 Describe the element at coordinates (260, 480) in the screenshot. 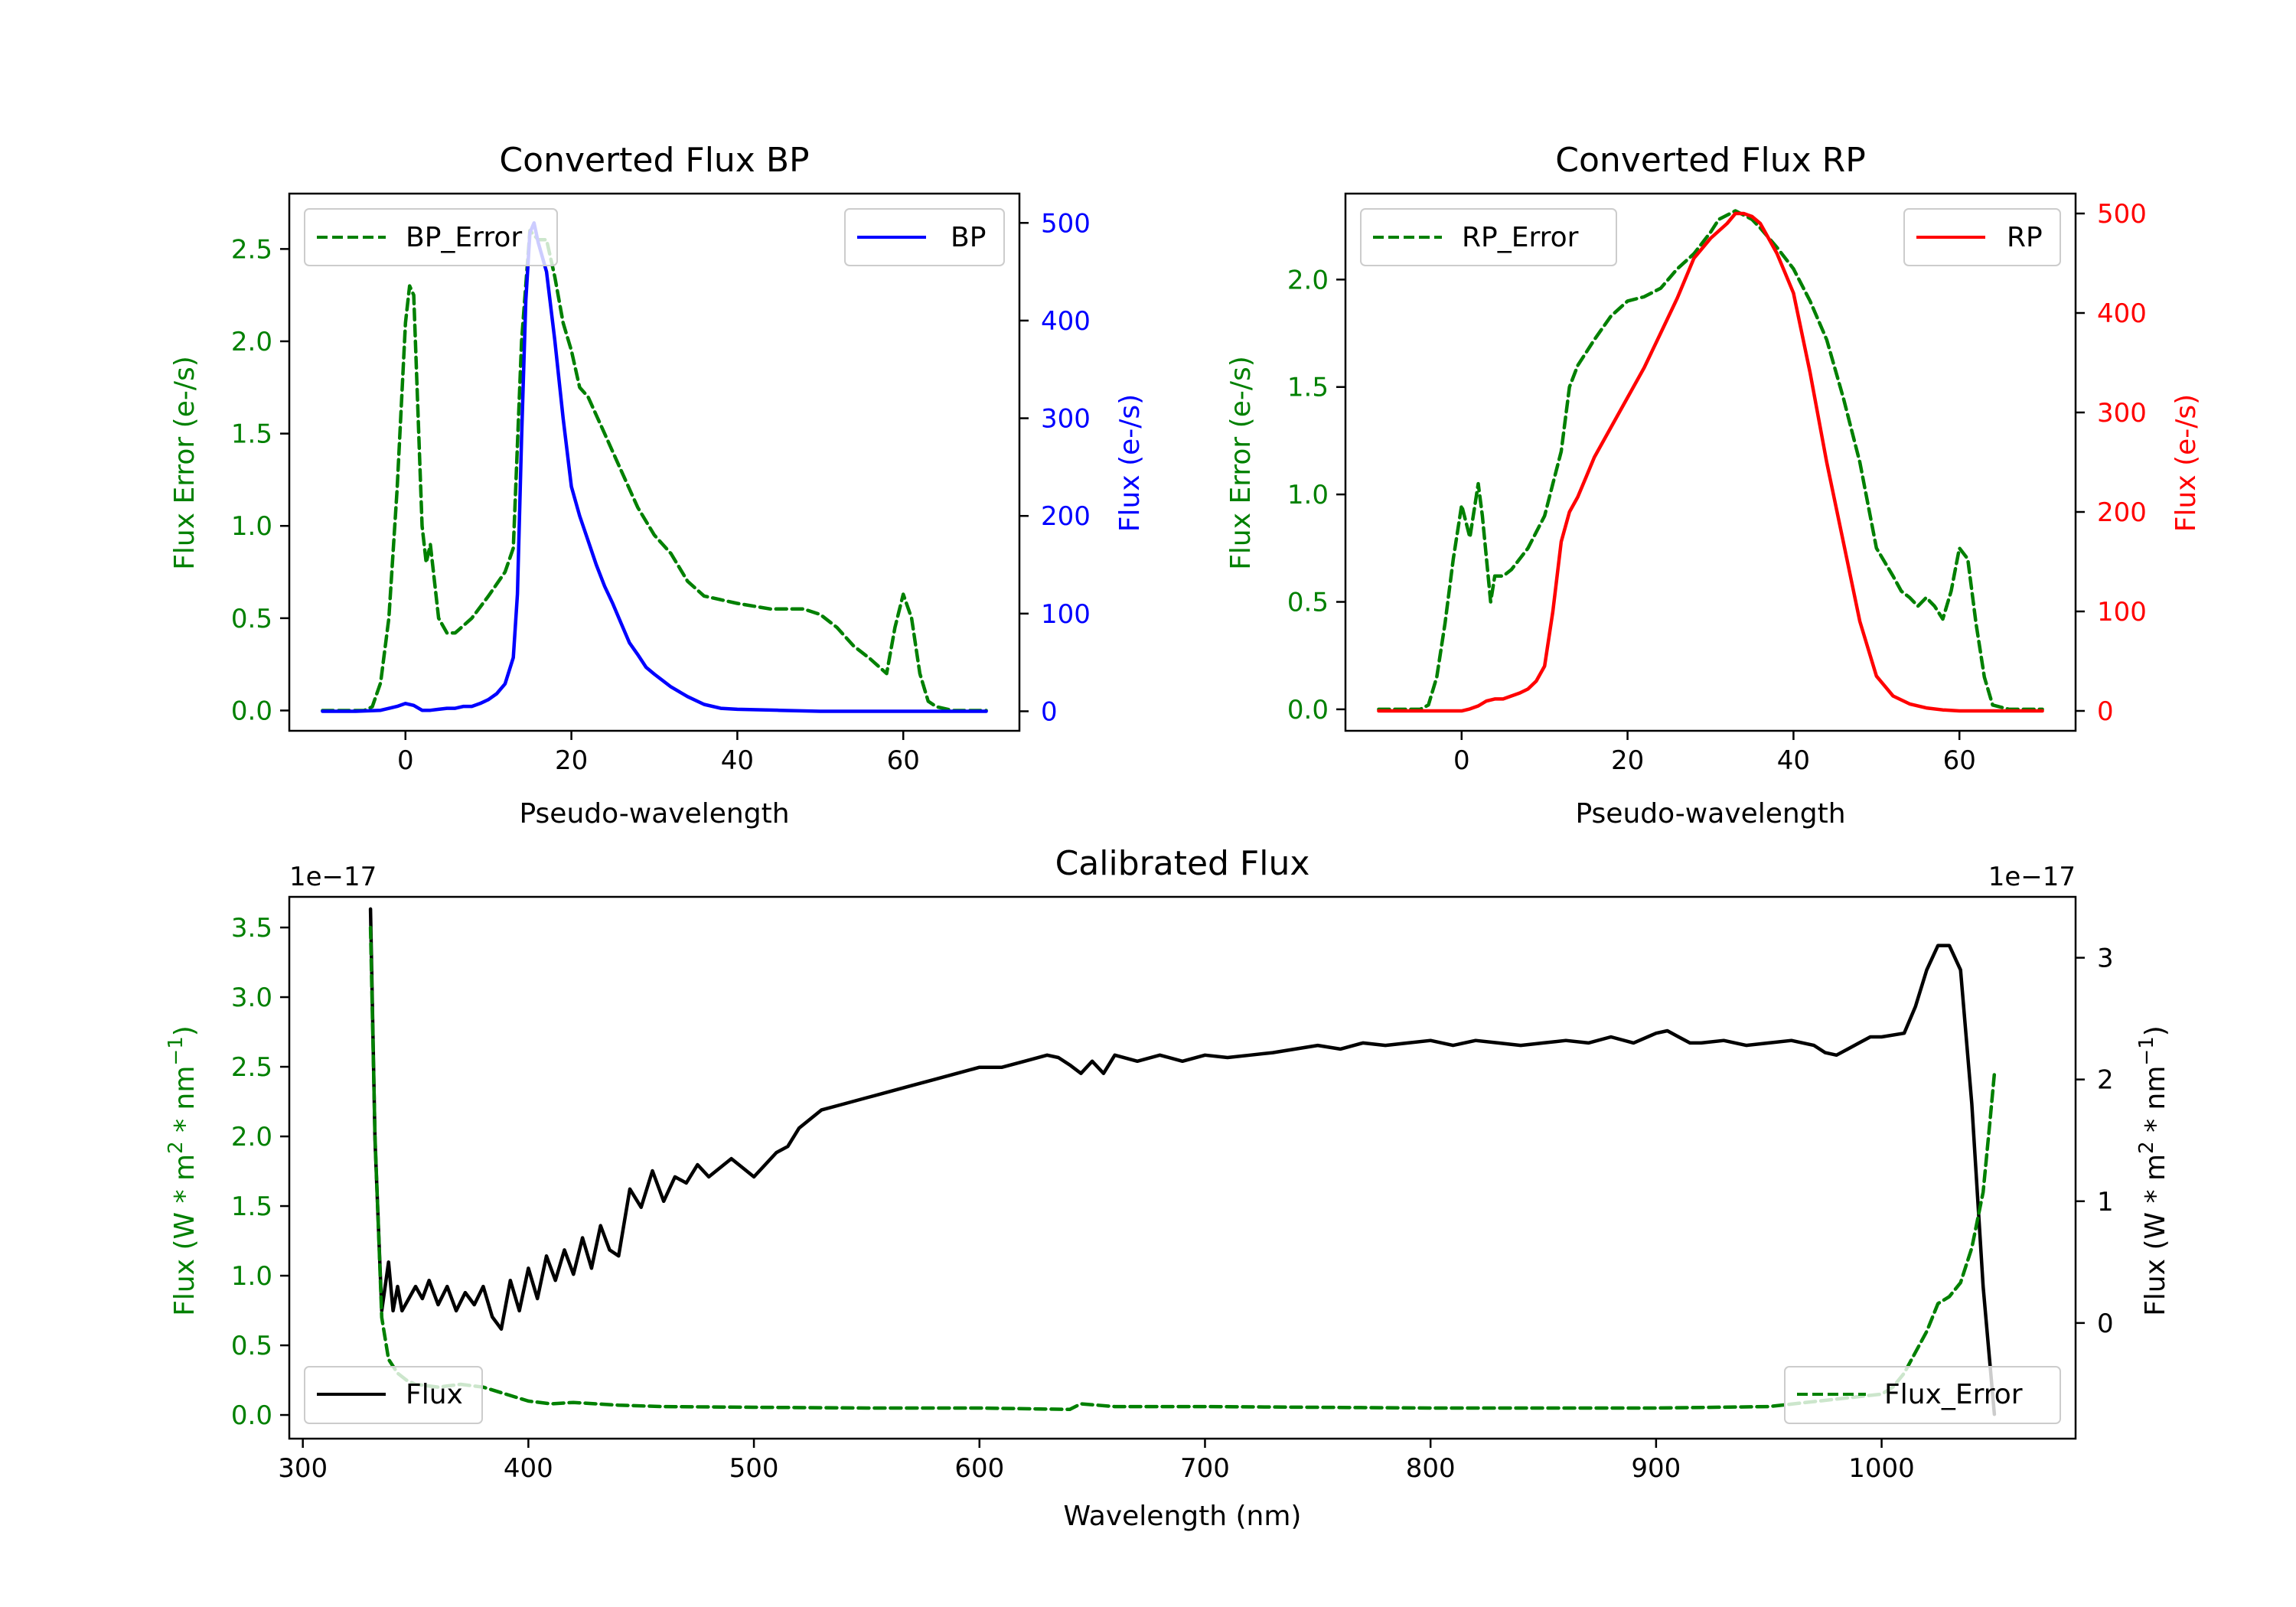

I see `bp-yticks-left: 0.0 0.5 1.0 1.5 2.0 2.5` at that location.